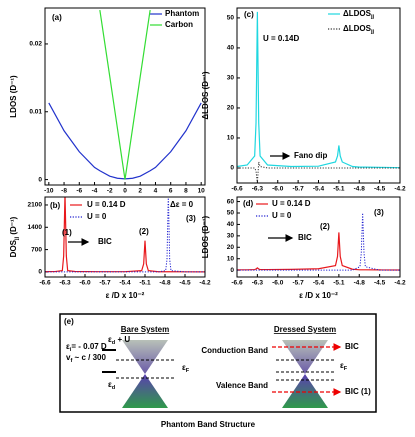  I want to click on parameter: vf ~ c / 300, so click(86, 358).